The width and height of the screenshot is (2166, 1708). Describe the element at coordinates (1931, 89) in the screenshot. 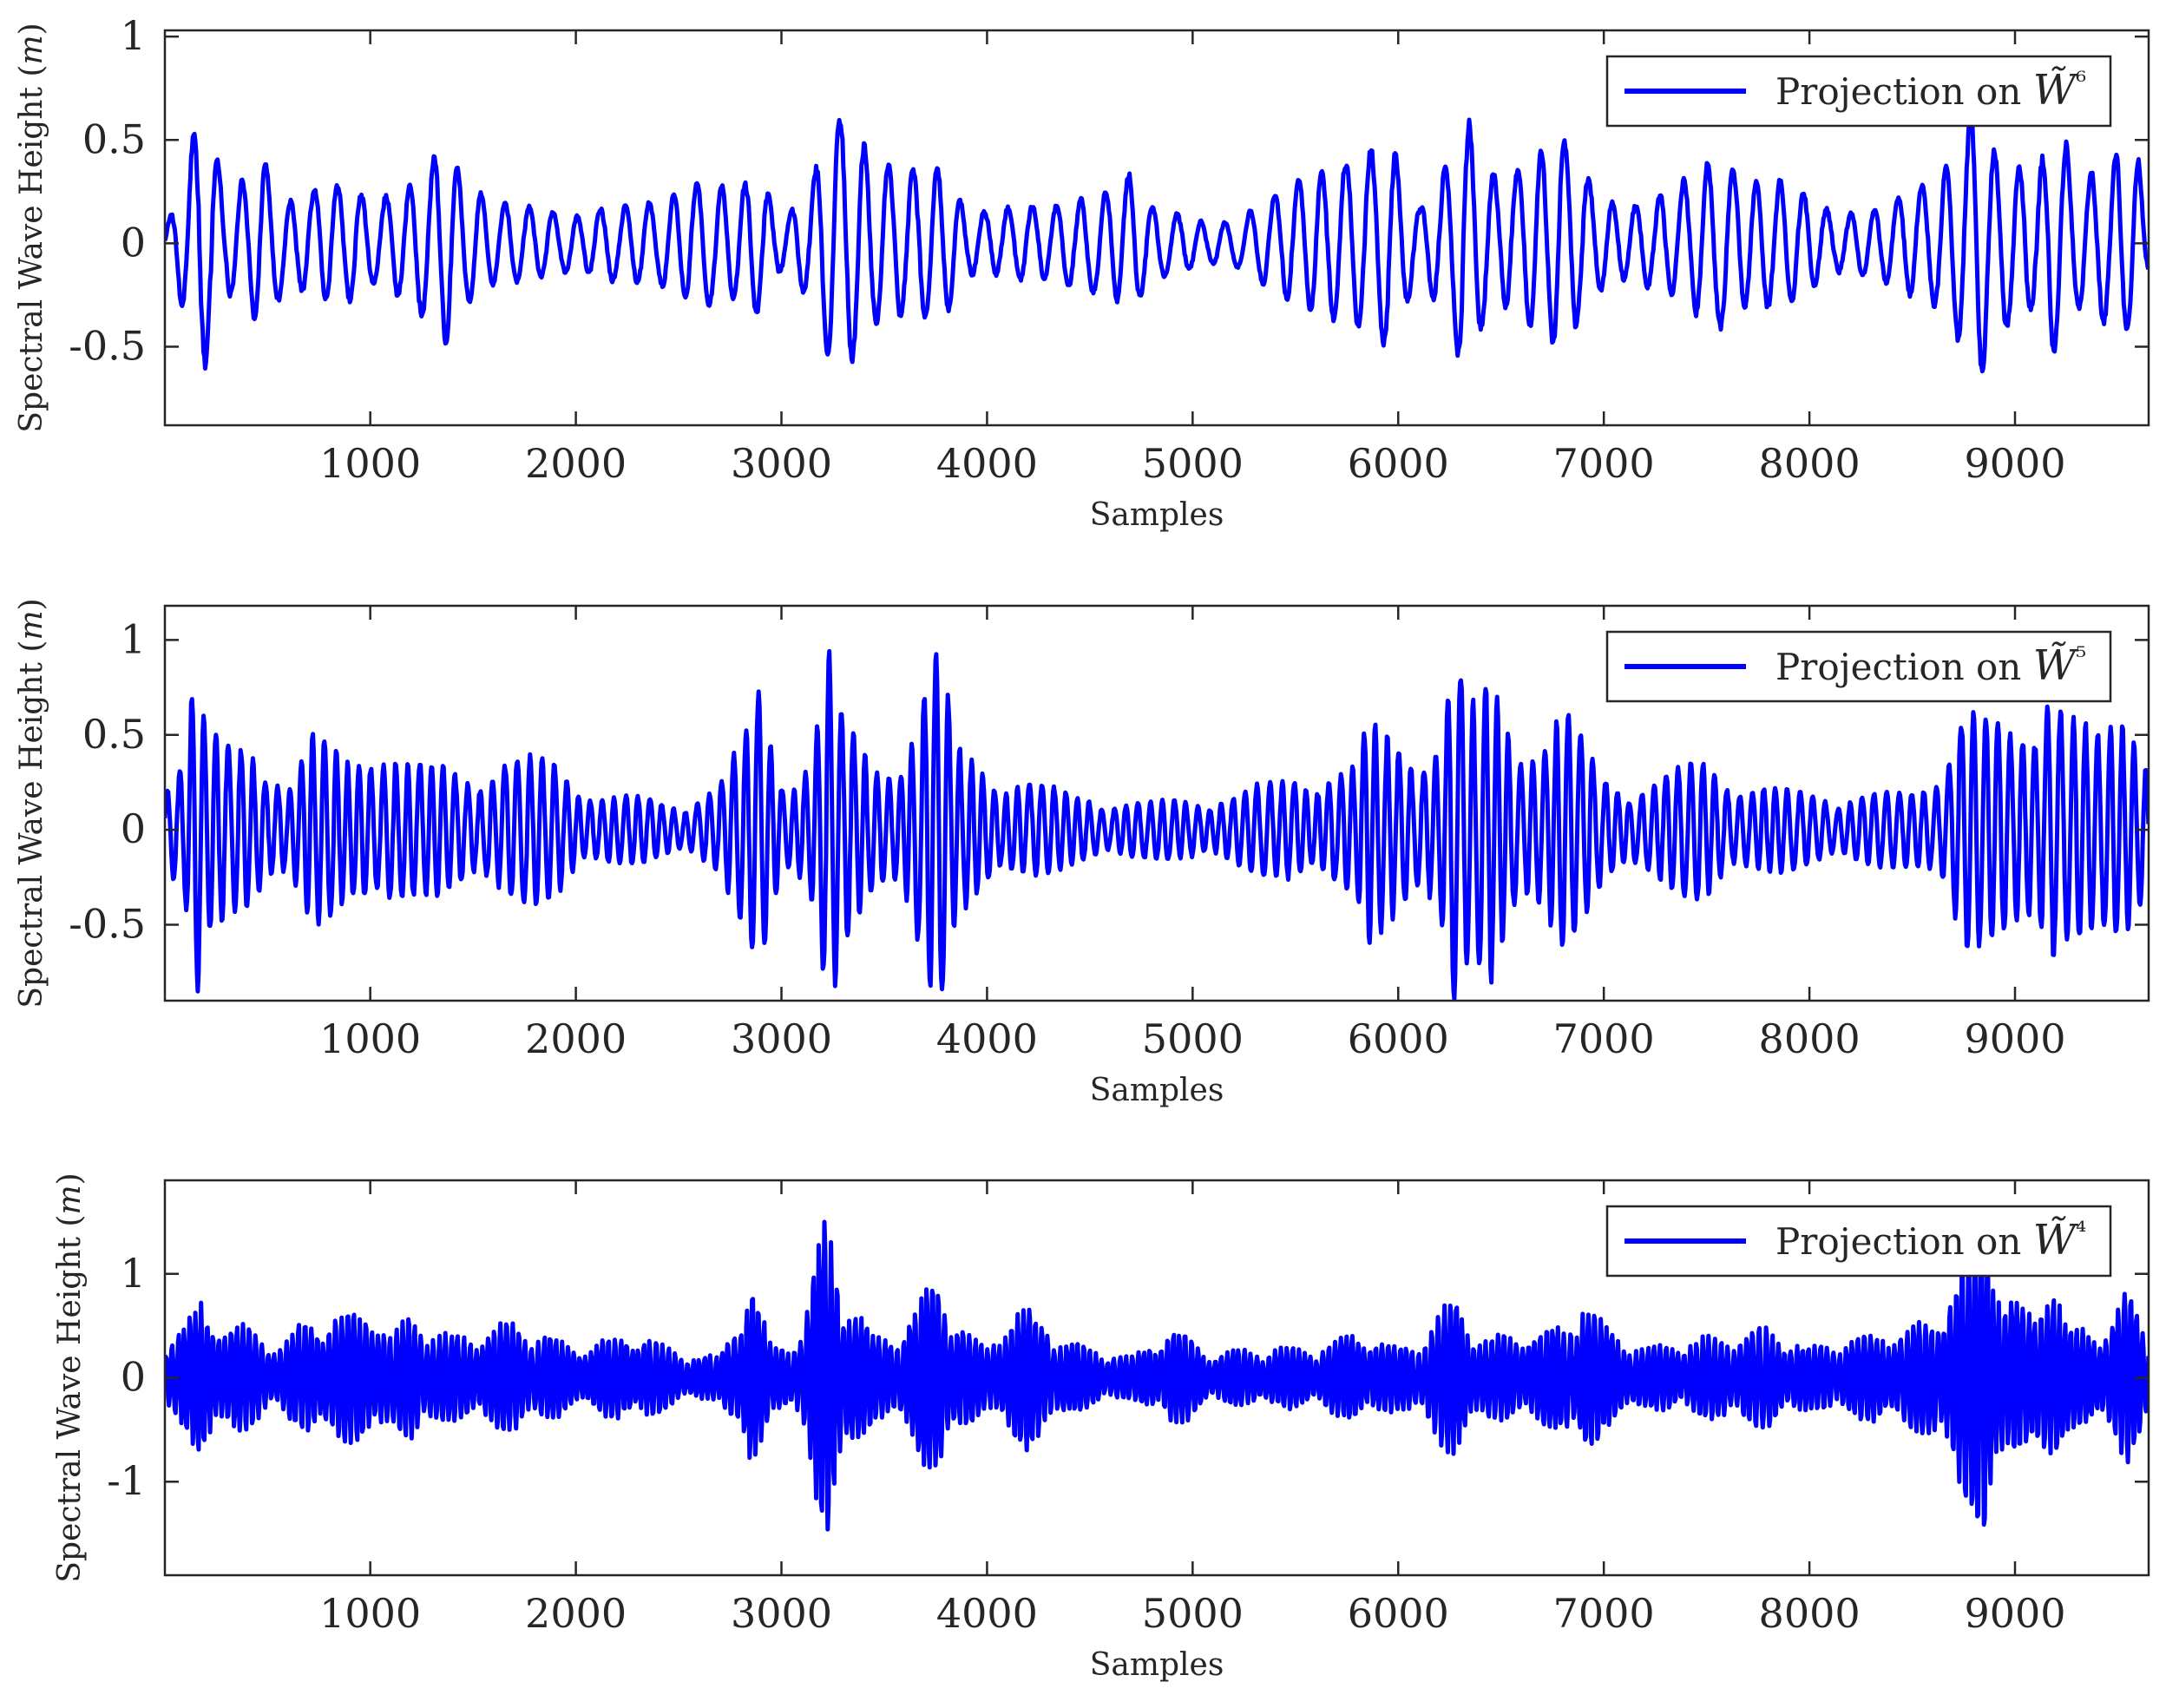

I see `legend-label: Projection on W̃⁶` at that location.